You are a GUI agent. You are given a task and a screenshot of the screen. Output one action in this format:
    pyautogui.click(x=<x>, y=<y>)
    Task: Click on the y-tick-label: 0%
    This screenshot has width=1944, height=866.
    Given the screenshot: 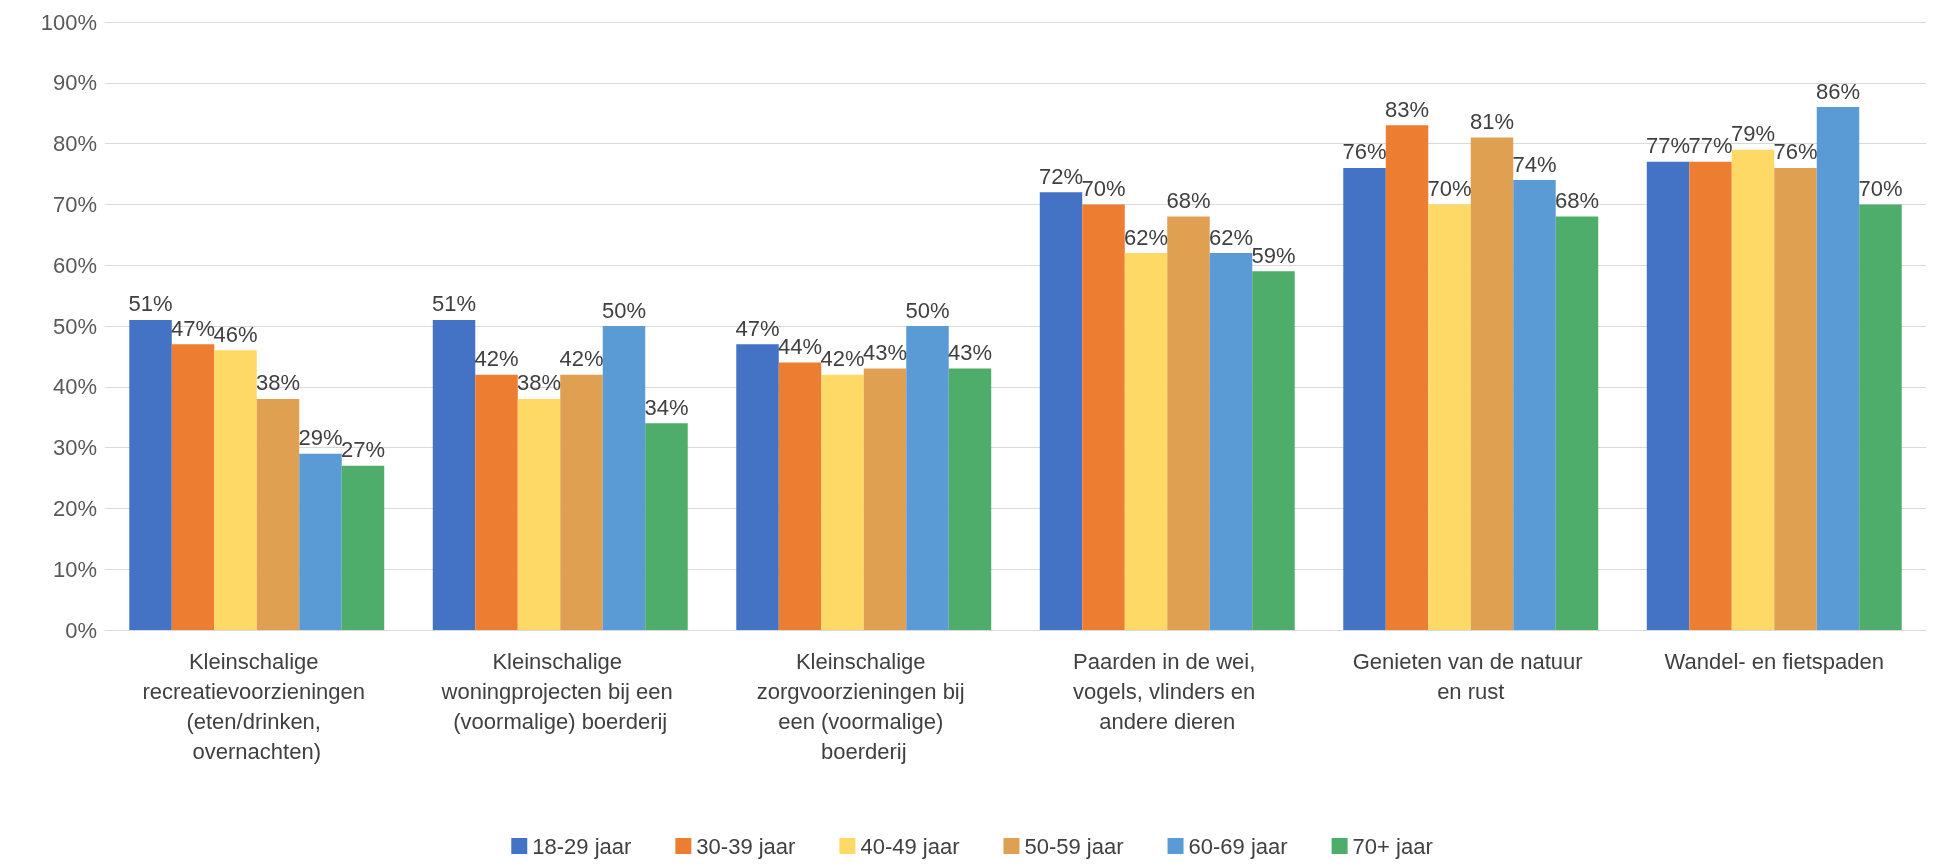 What is the action you would take?
    pyautogui.click(x=81, y=630)
    